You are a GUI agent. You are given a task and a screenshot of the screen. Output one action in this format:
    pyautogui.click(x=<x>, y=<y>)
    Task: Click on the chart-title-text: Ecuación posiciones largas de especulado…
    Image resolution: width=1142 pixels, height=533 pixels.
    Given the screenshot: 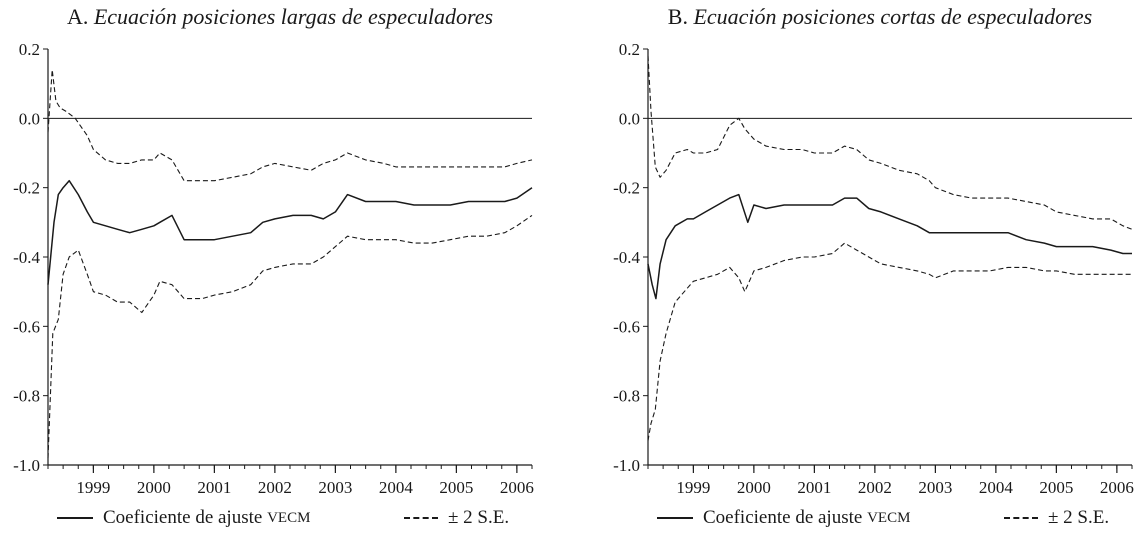 What is the action you would take?
    pyautogui.click(x=293, y=16)
    